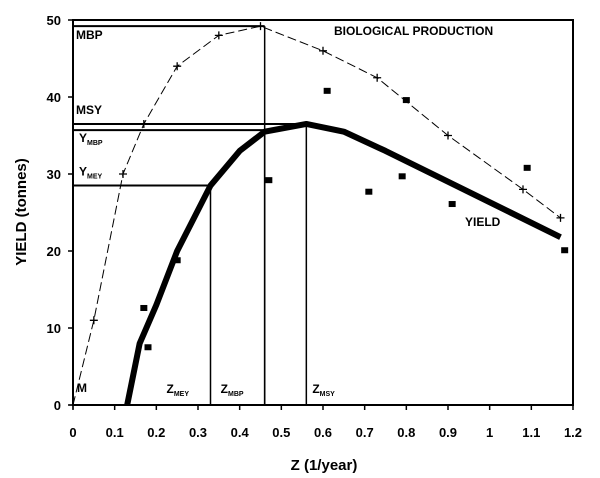  I want to click on y-axis-label: YIELD (tonnes), so click(21, 212).